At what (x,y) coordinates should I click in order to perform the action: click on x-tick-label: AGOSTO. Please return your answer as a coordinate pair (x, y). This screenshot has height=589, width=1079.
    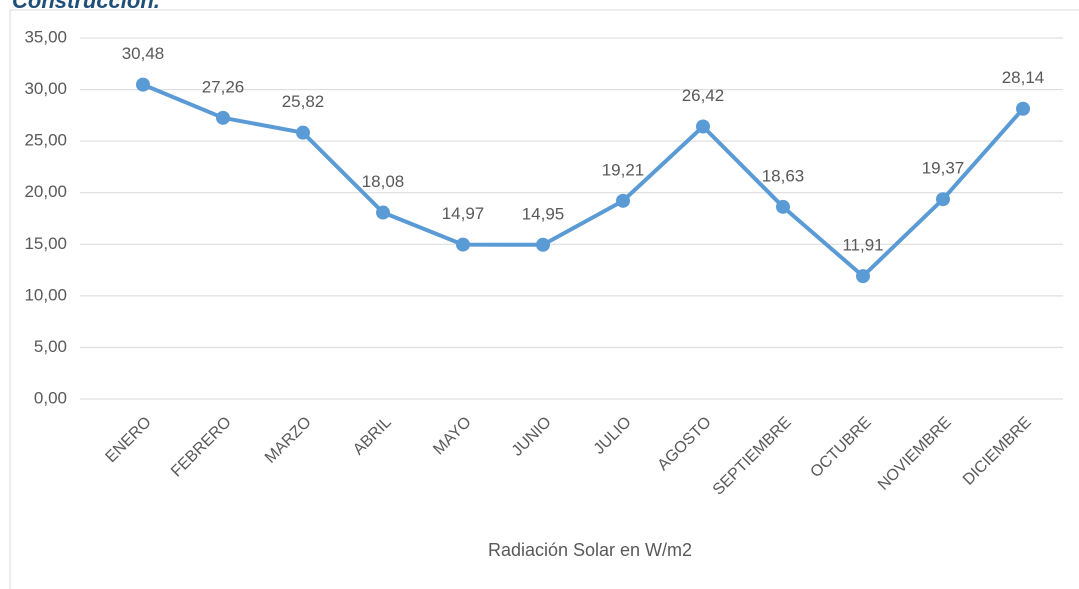
    Looking at the image, I should click on (685, 444).